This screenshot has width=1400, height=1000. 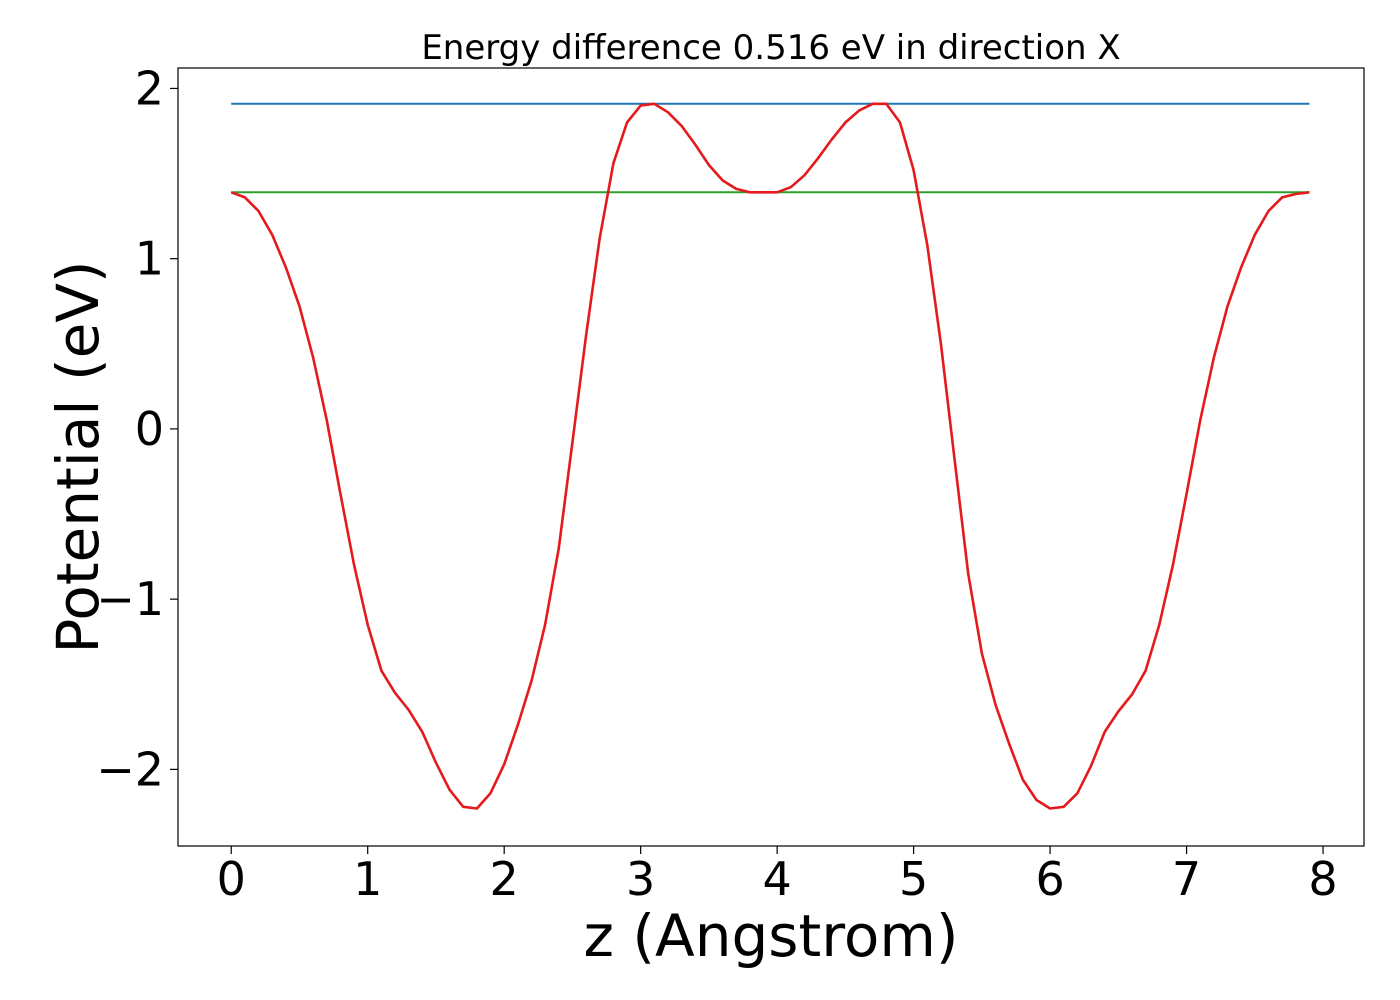 I want to click on y-tick-label: 0, so click(x=149, y=429).